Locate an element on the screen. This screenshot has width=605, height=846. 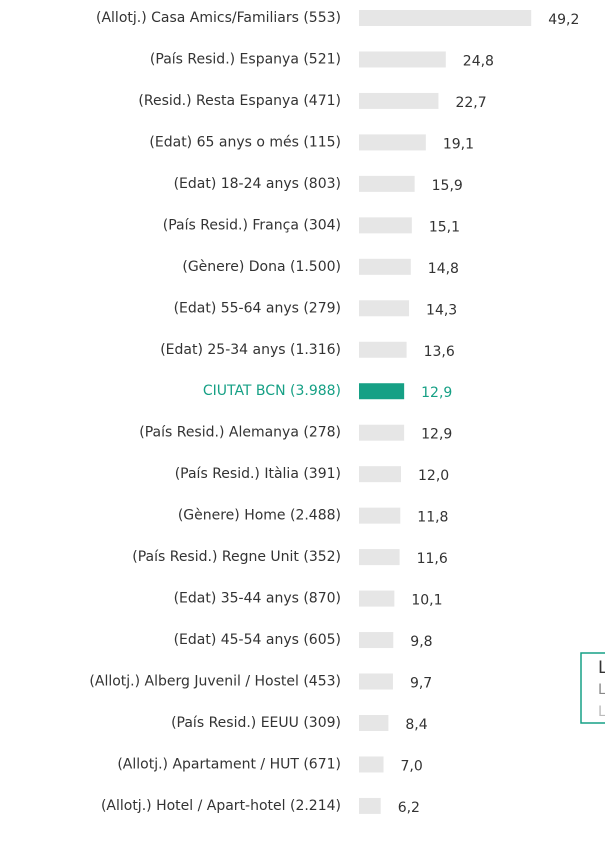
legend-box is located at coordinates (592, 688).